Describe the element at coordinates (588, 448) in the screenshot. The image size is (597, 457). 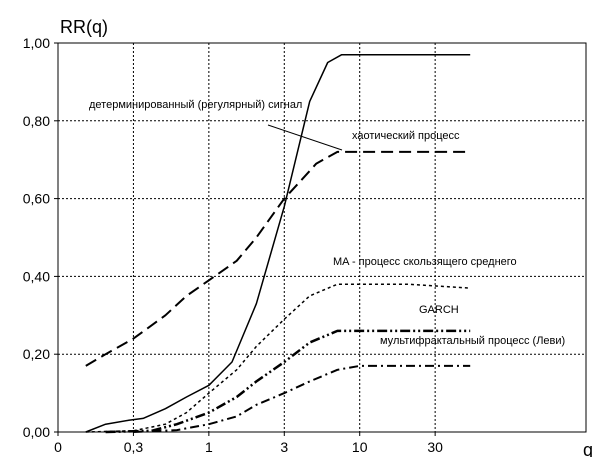
I see `x-axis-label: q` at that location.